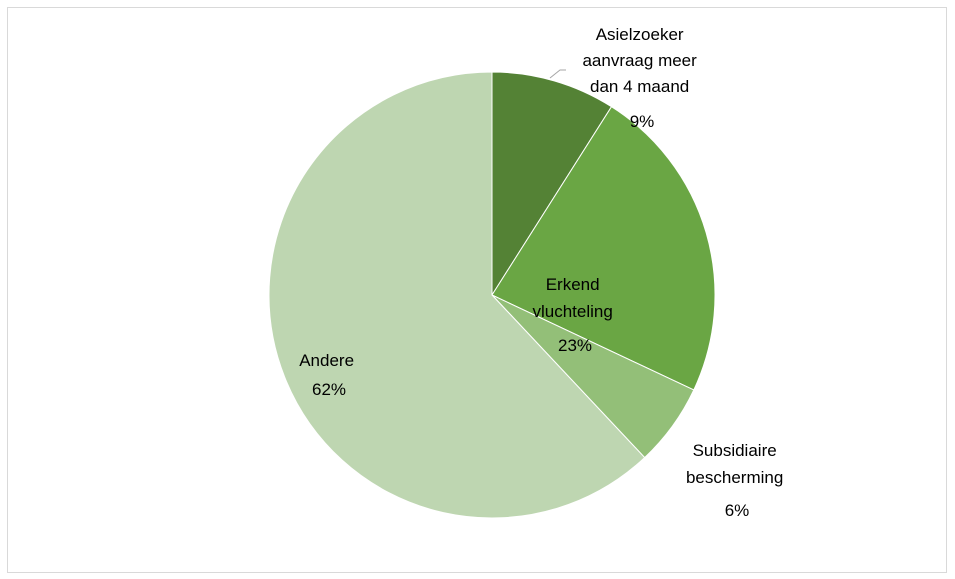 The image size is (955, 579). Describe the element at coordinates (641, 78) in the screenshot. I see `data-label-asielzoeker: Asielzoeker aanvraag meer dan 4 maand 9%` at that location.